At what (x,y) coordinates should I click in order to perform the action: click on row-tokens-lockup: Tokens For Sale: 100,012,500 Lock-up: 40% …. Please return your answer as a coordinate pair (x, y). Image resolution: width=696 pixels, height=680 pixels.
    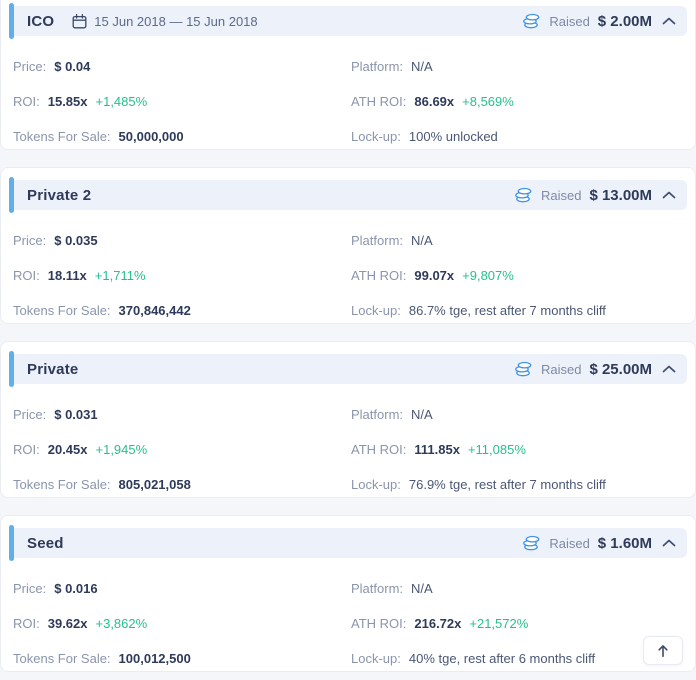
    Looking at the image, I should click on (348, 659).